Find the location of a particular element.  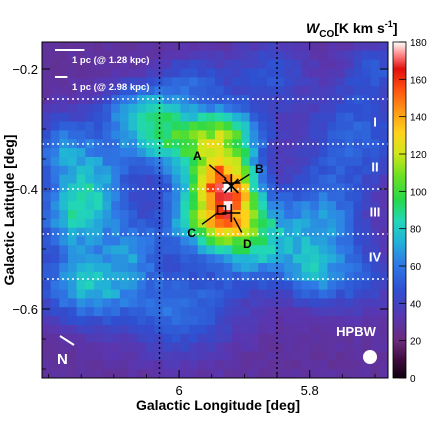

colorbar-tick-label: 40 is located at coordinates (416, 304).